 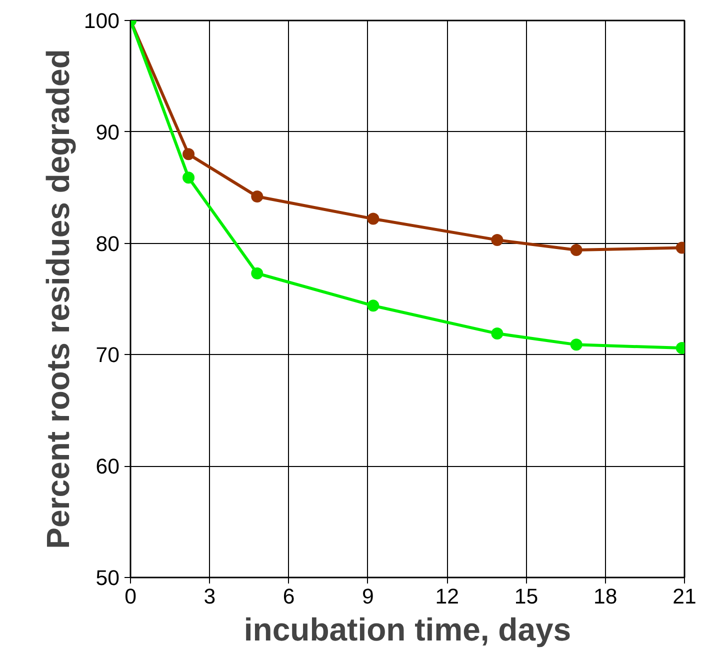 I want to click on x-tick-label: 15, so click(x=526, y=596).